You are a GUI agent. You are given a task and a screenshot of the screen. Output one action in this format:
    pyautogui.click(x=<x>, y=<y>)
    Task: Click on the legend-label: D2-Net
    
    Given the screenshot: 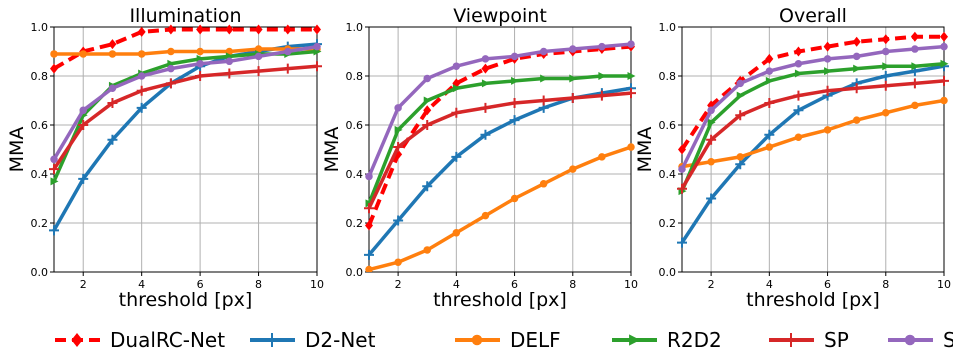 What is the action you would take?
    pyautogui.click(x=340, y=339)
    